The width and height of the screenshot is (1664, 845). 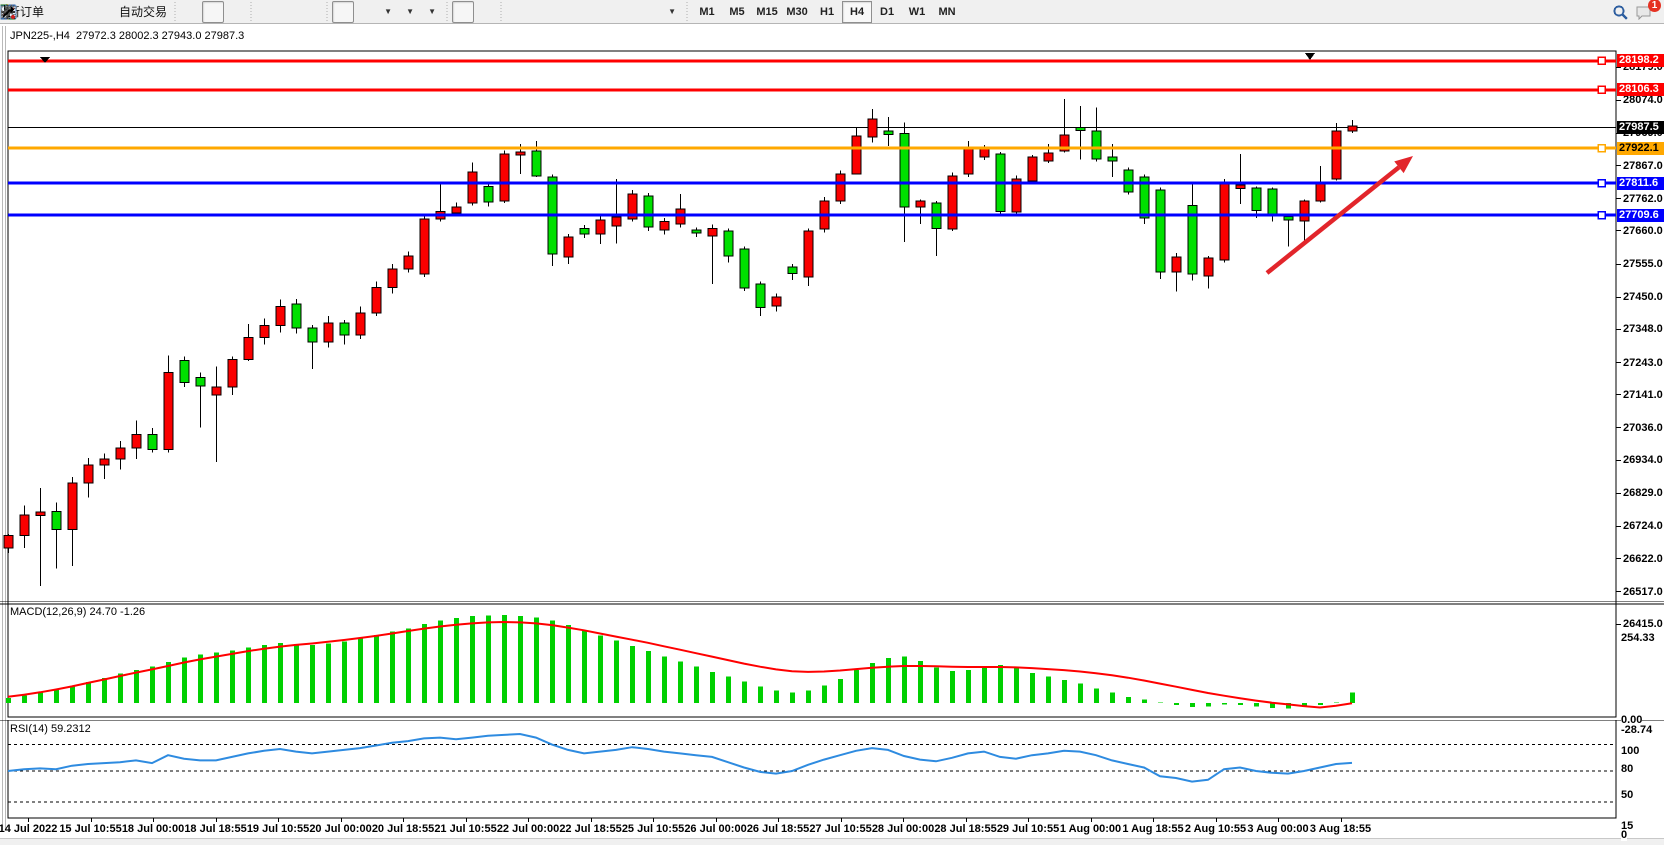 I want to click on periods-button: ▼, so click(x=210, y=12).